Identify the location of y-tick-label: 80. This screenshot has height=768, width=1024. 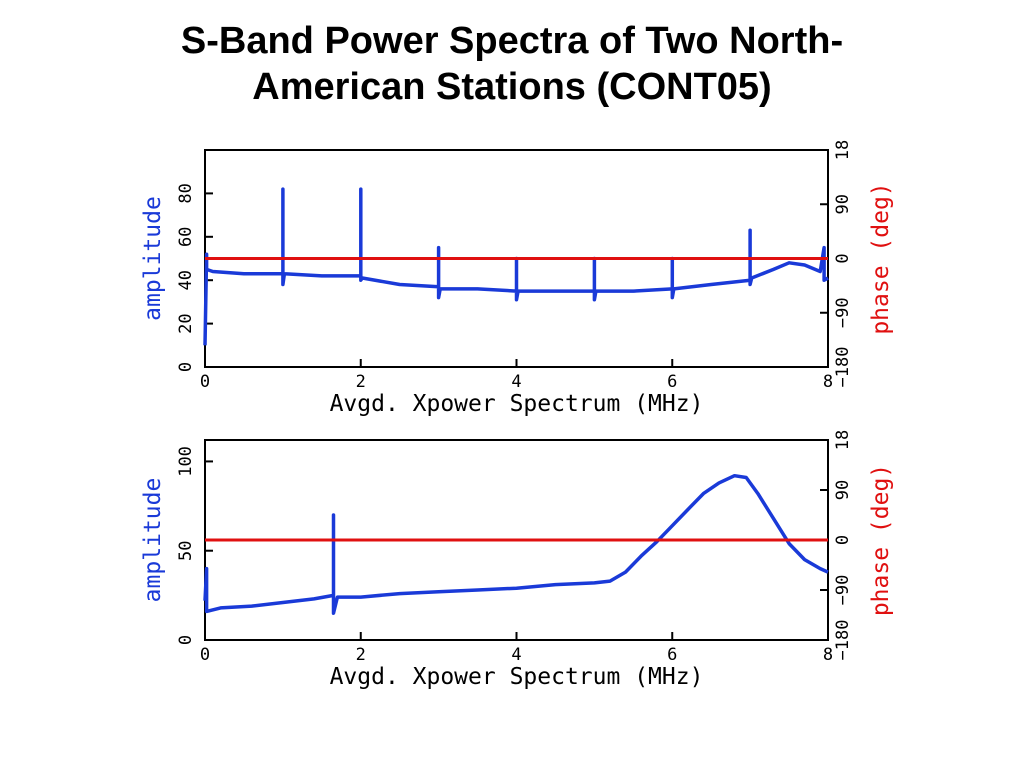
(186, 193).